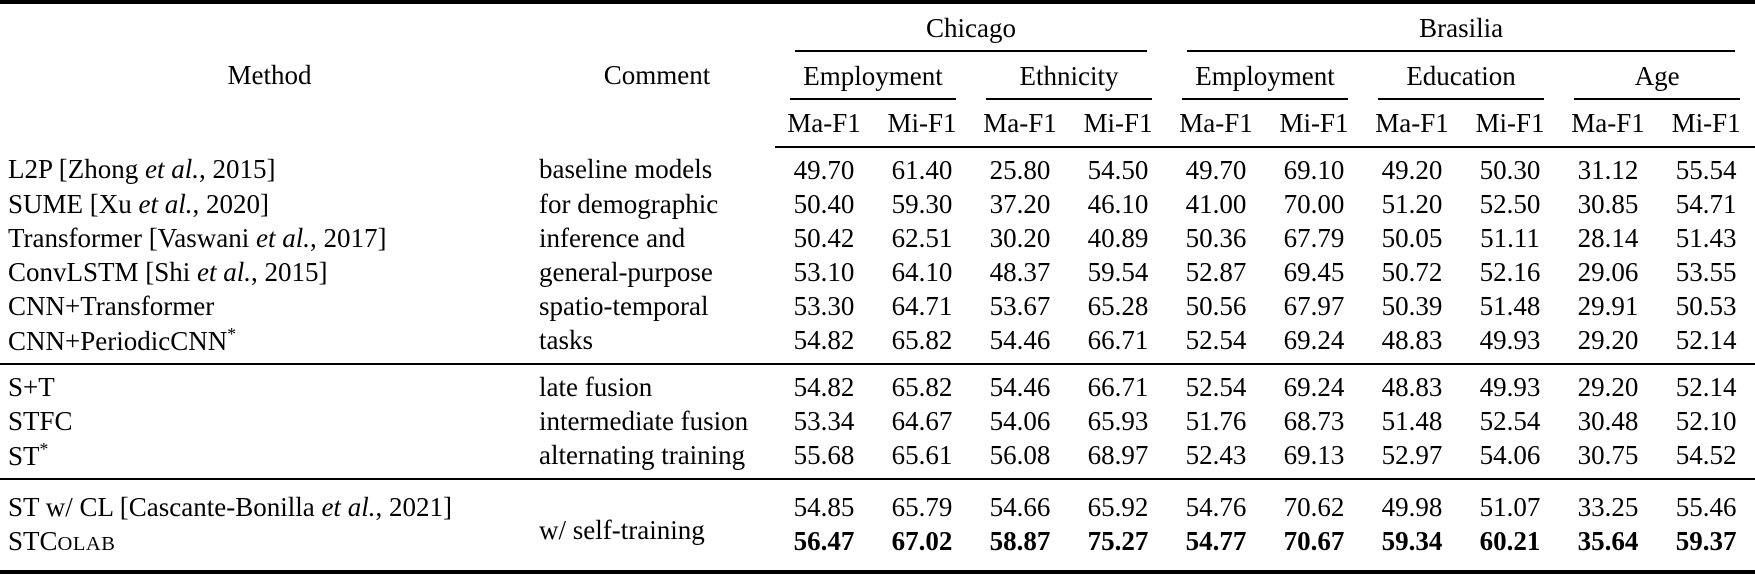  Describe the element at coordinates (1118, 203) in the screenshot. I see `value-cell: 46.10` at that location.